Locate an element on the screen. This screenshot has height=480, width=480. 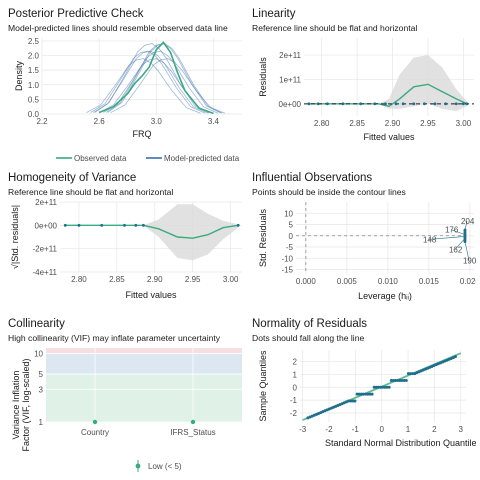
influence-xtick-label: 0.005 is located at coordinates (347, 281).